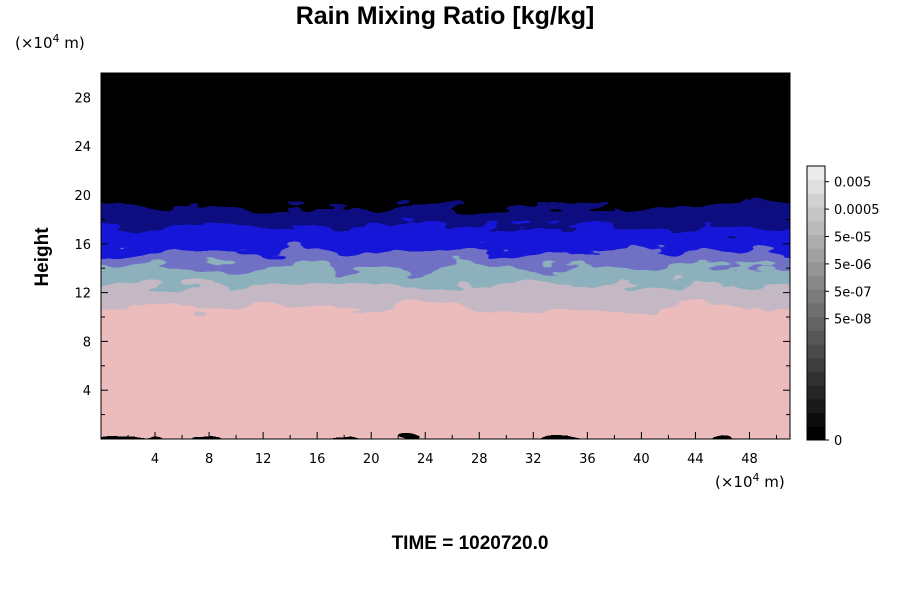 The width and height of the screenshot is (900, 600). Describe the element at coordinates (749, 459) in the screenshot. I see `x-tick-label: 48` at that location.